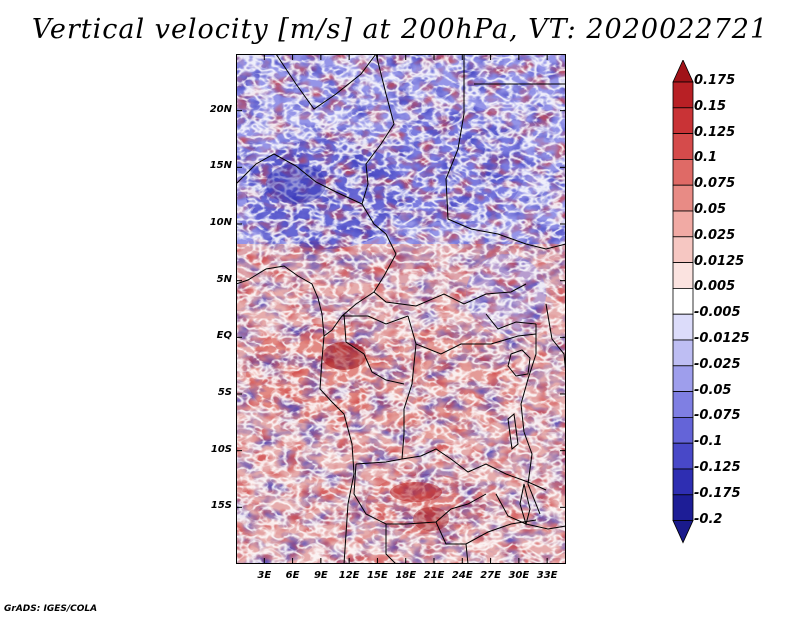 Image resolution: width=800 pixels, height=618 pixels. I want to click on colorbar-label: 0.05, so click(710, 209).